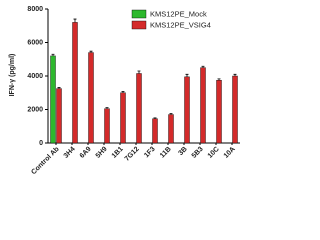 The width and height of the screenshot is (320, 240). Describe the element at coordinates (182, 151) in the screenshot. I see `x-tick-label: 3B` at that location.